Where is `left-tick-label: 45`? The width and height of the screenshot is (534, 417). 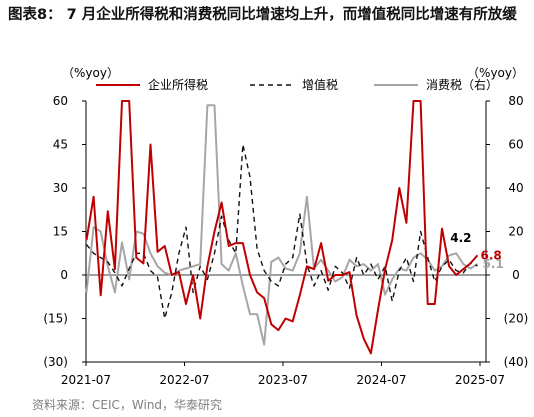 left-tick-label: 45 is located at coordinates (60, 145).